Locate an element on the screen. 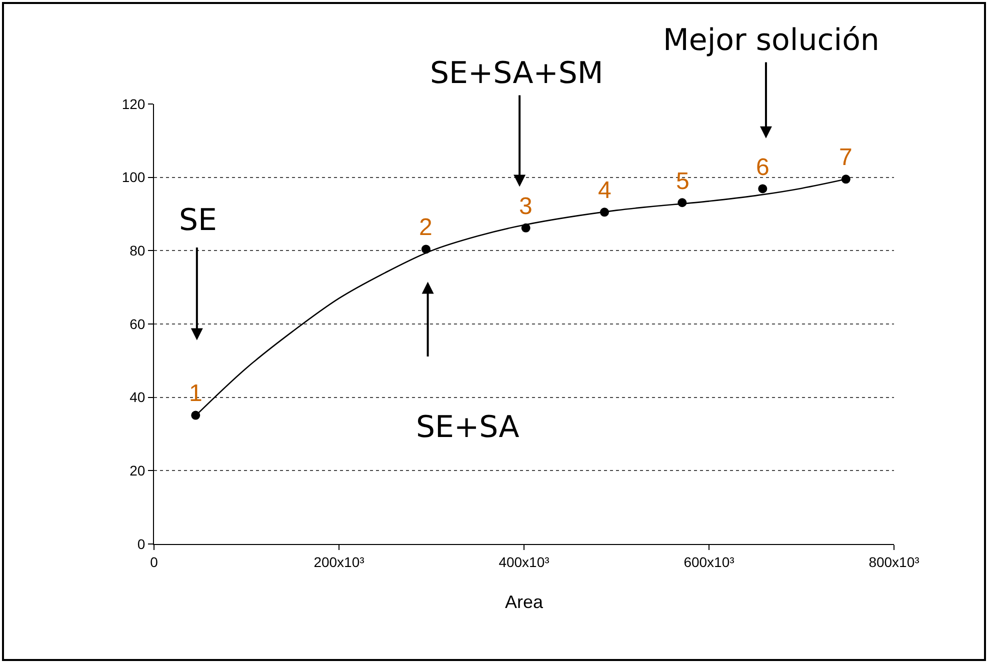  annotation: 7 is located at coordinates (845, 157).